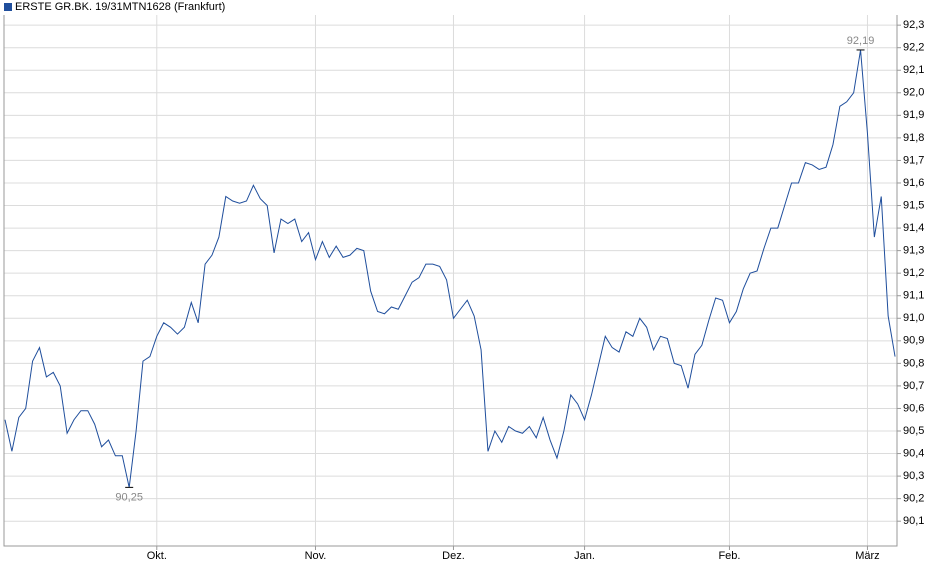 The image size is (940, 584). What do you see at coordinates (453, 556) in the screenshot?
I see `x-tick-label: Dez.` at bounding box center [453, 556].